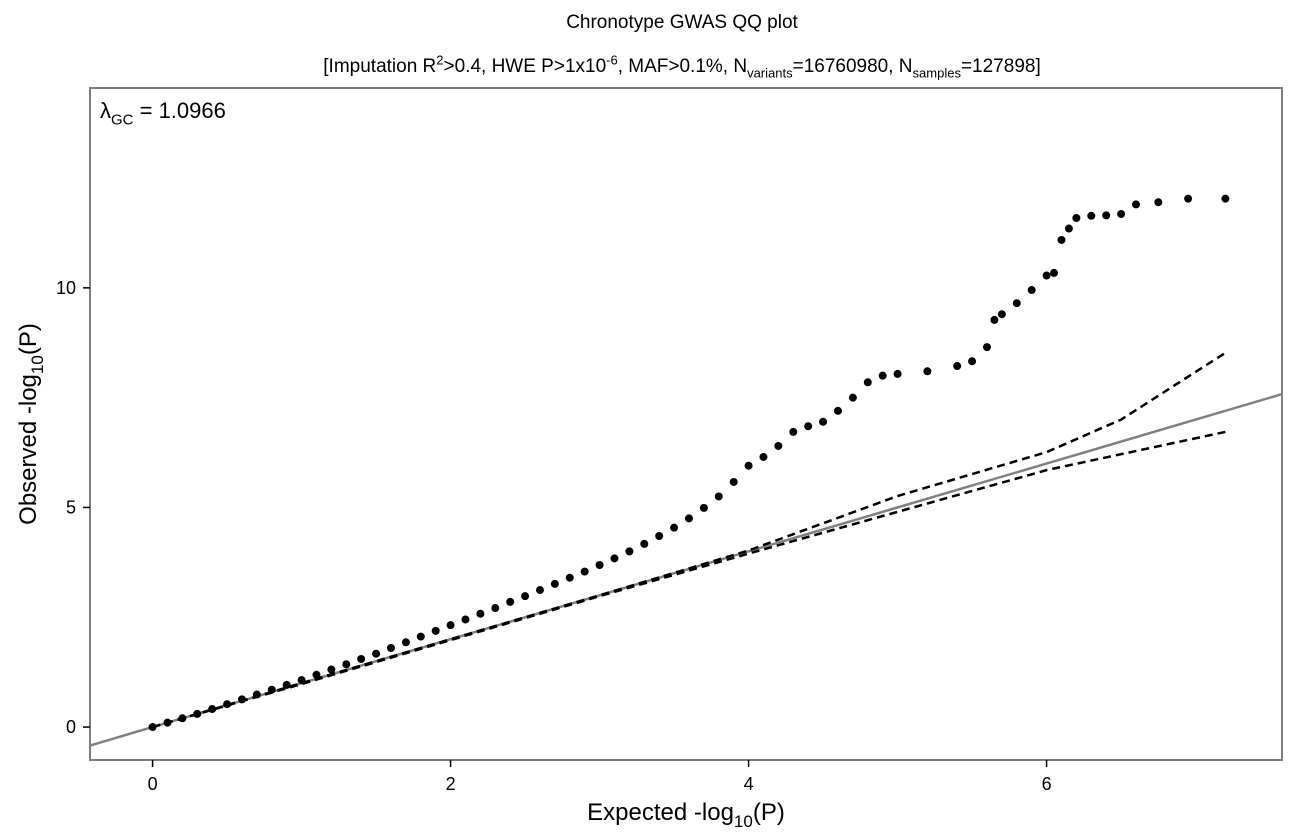 The image size is (1295, 834). I want to click on chart-subtitle-part: samples, so click(937, 73).